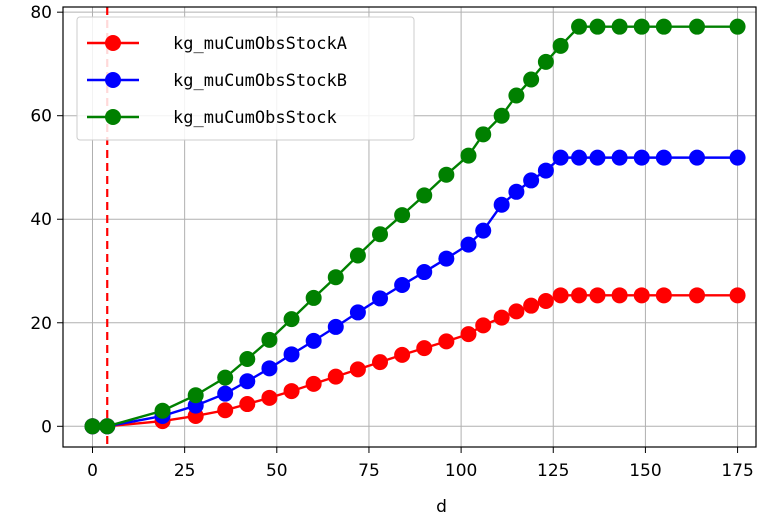 The height and width of the screenshot is (517, 766). Describe the element at coordinates (41, 13) in the screenshot. I see `y-tick-label: 80` at that location.